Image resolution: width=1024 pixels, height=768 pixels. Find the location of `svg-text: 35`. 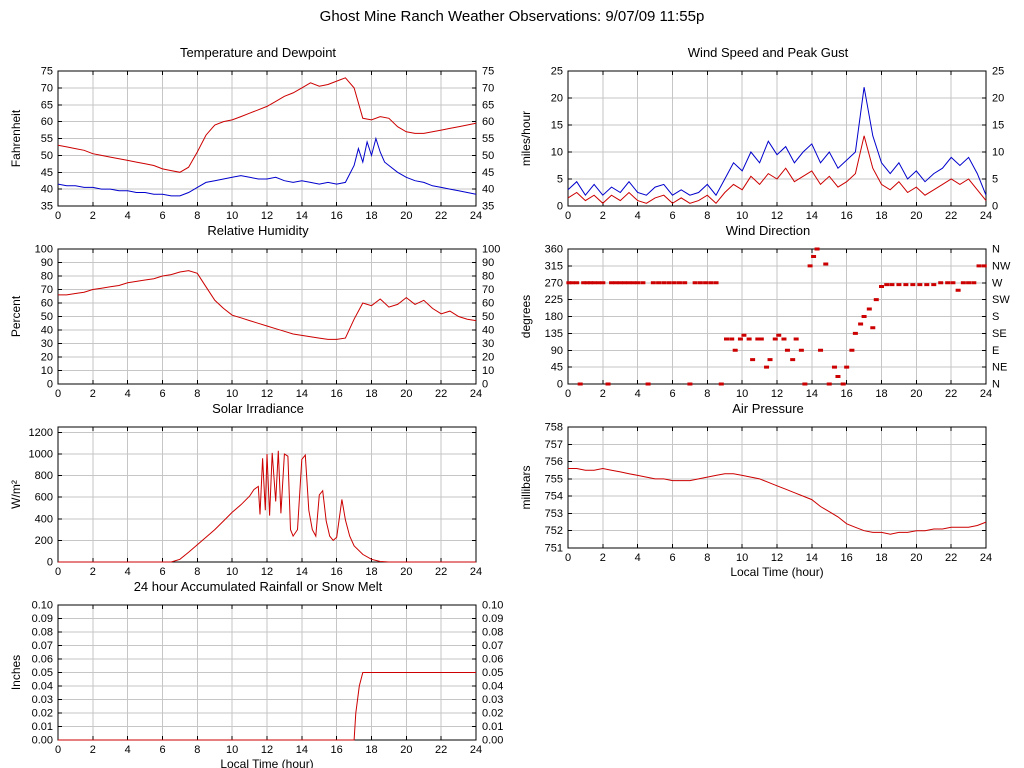

svg-text: 35 is located at coordinates (47, 207).